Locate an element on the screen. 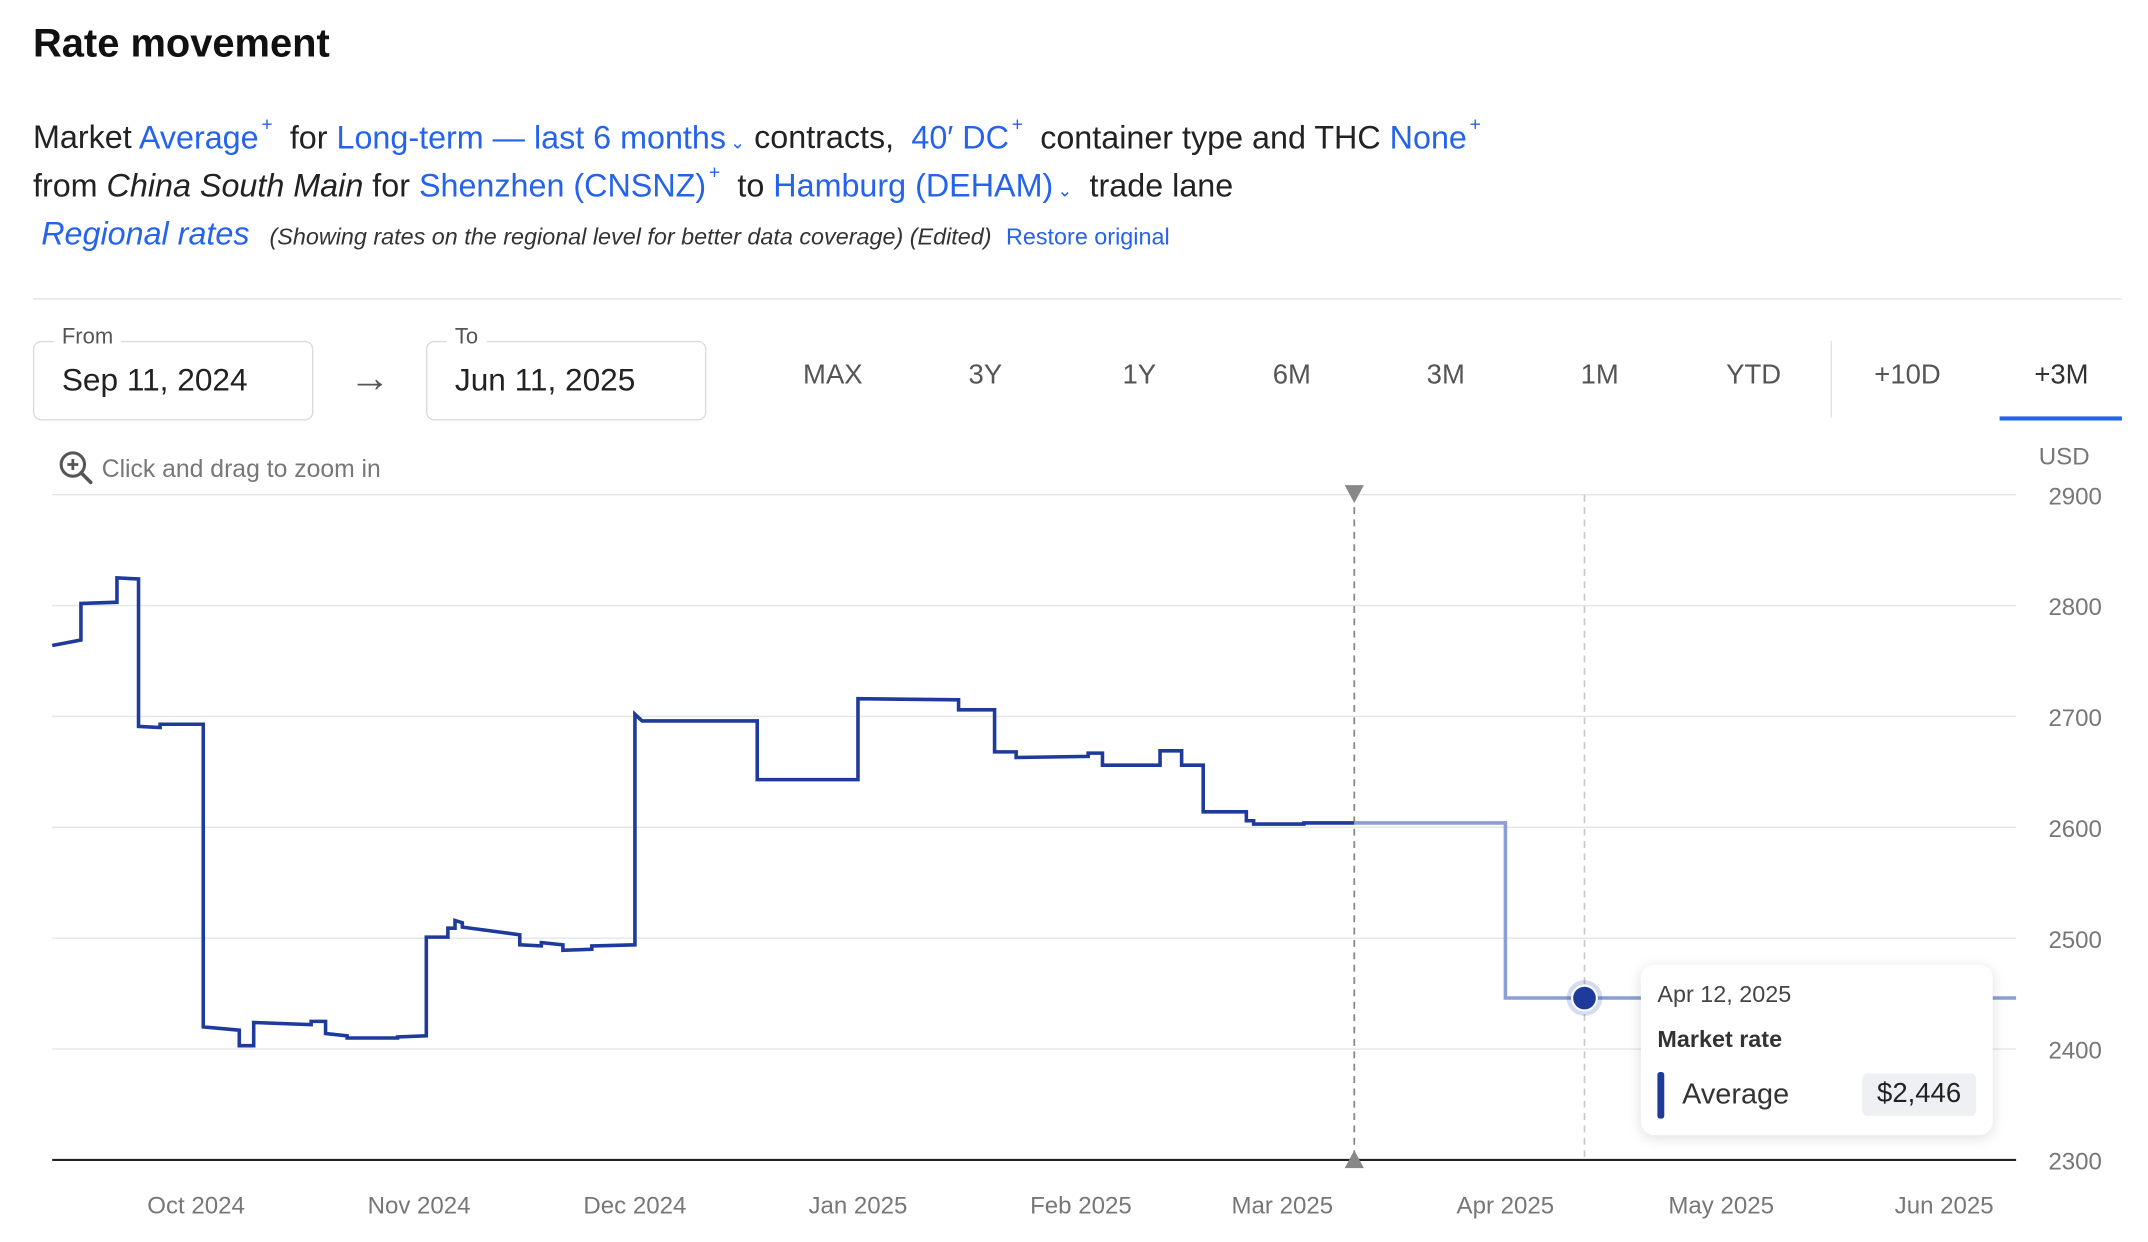 This screenshot has width=2148, height=1242. range-button-max: MAX is located at coordinates (833, 375).